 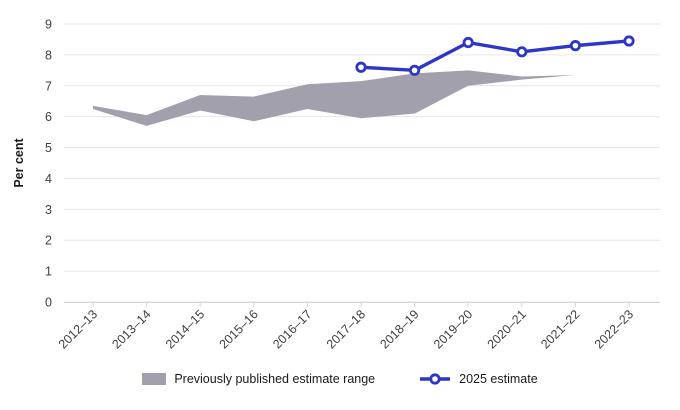 What do you see at coordinates (48, 210) in the screenshot?
I see `y-axis-tick-label: 3` at bounding box center [48, 210].